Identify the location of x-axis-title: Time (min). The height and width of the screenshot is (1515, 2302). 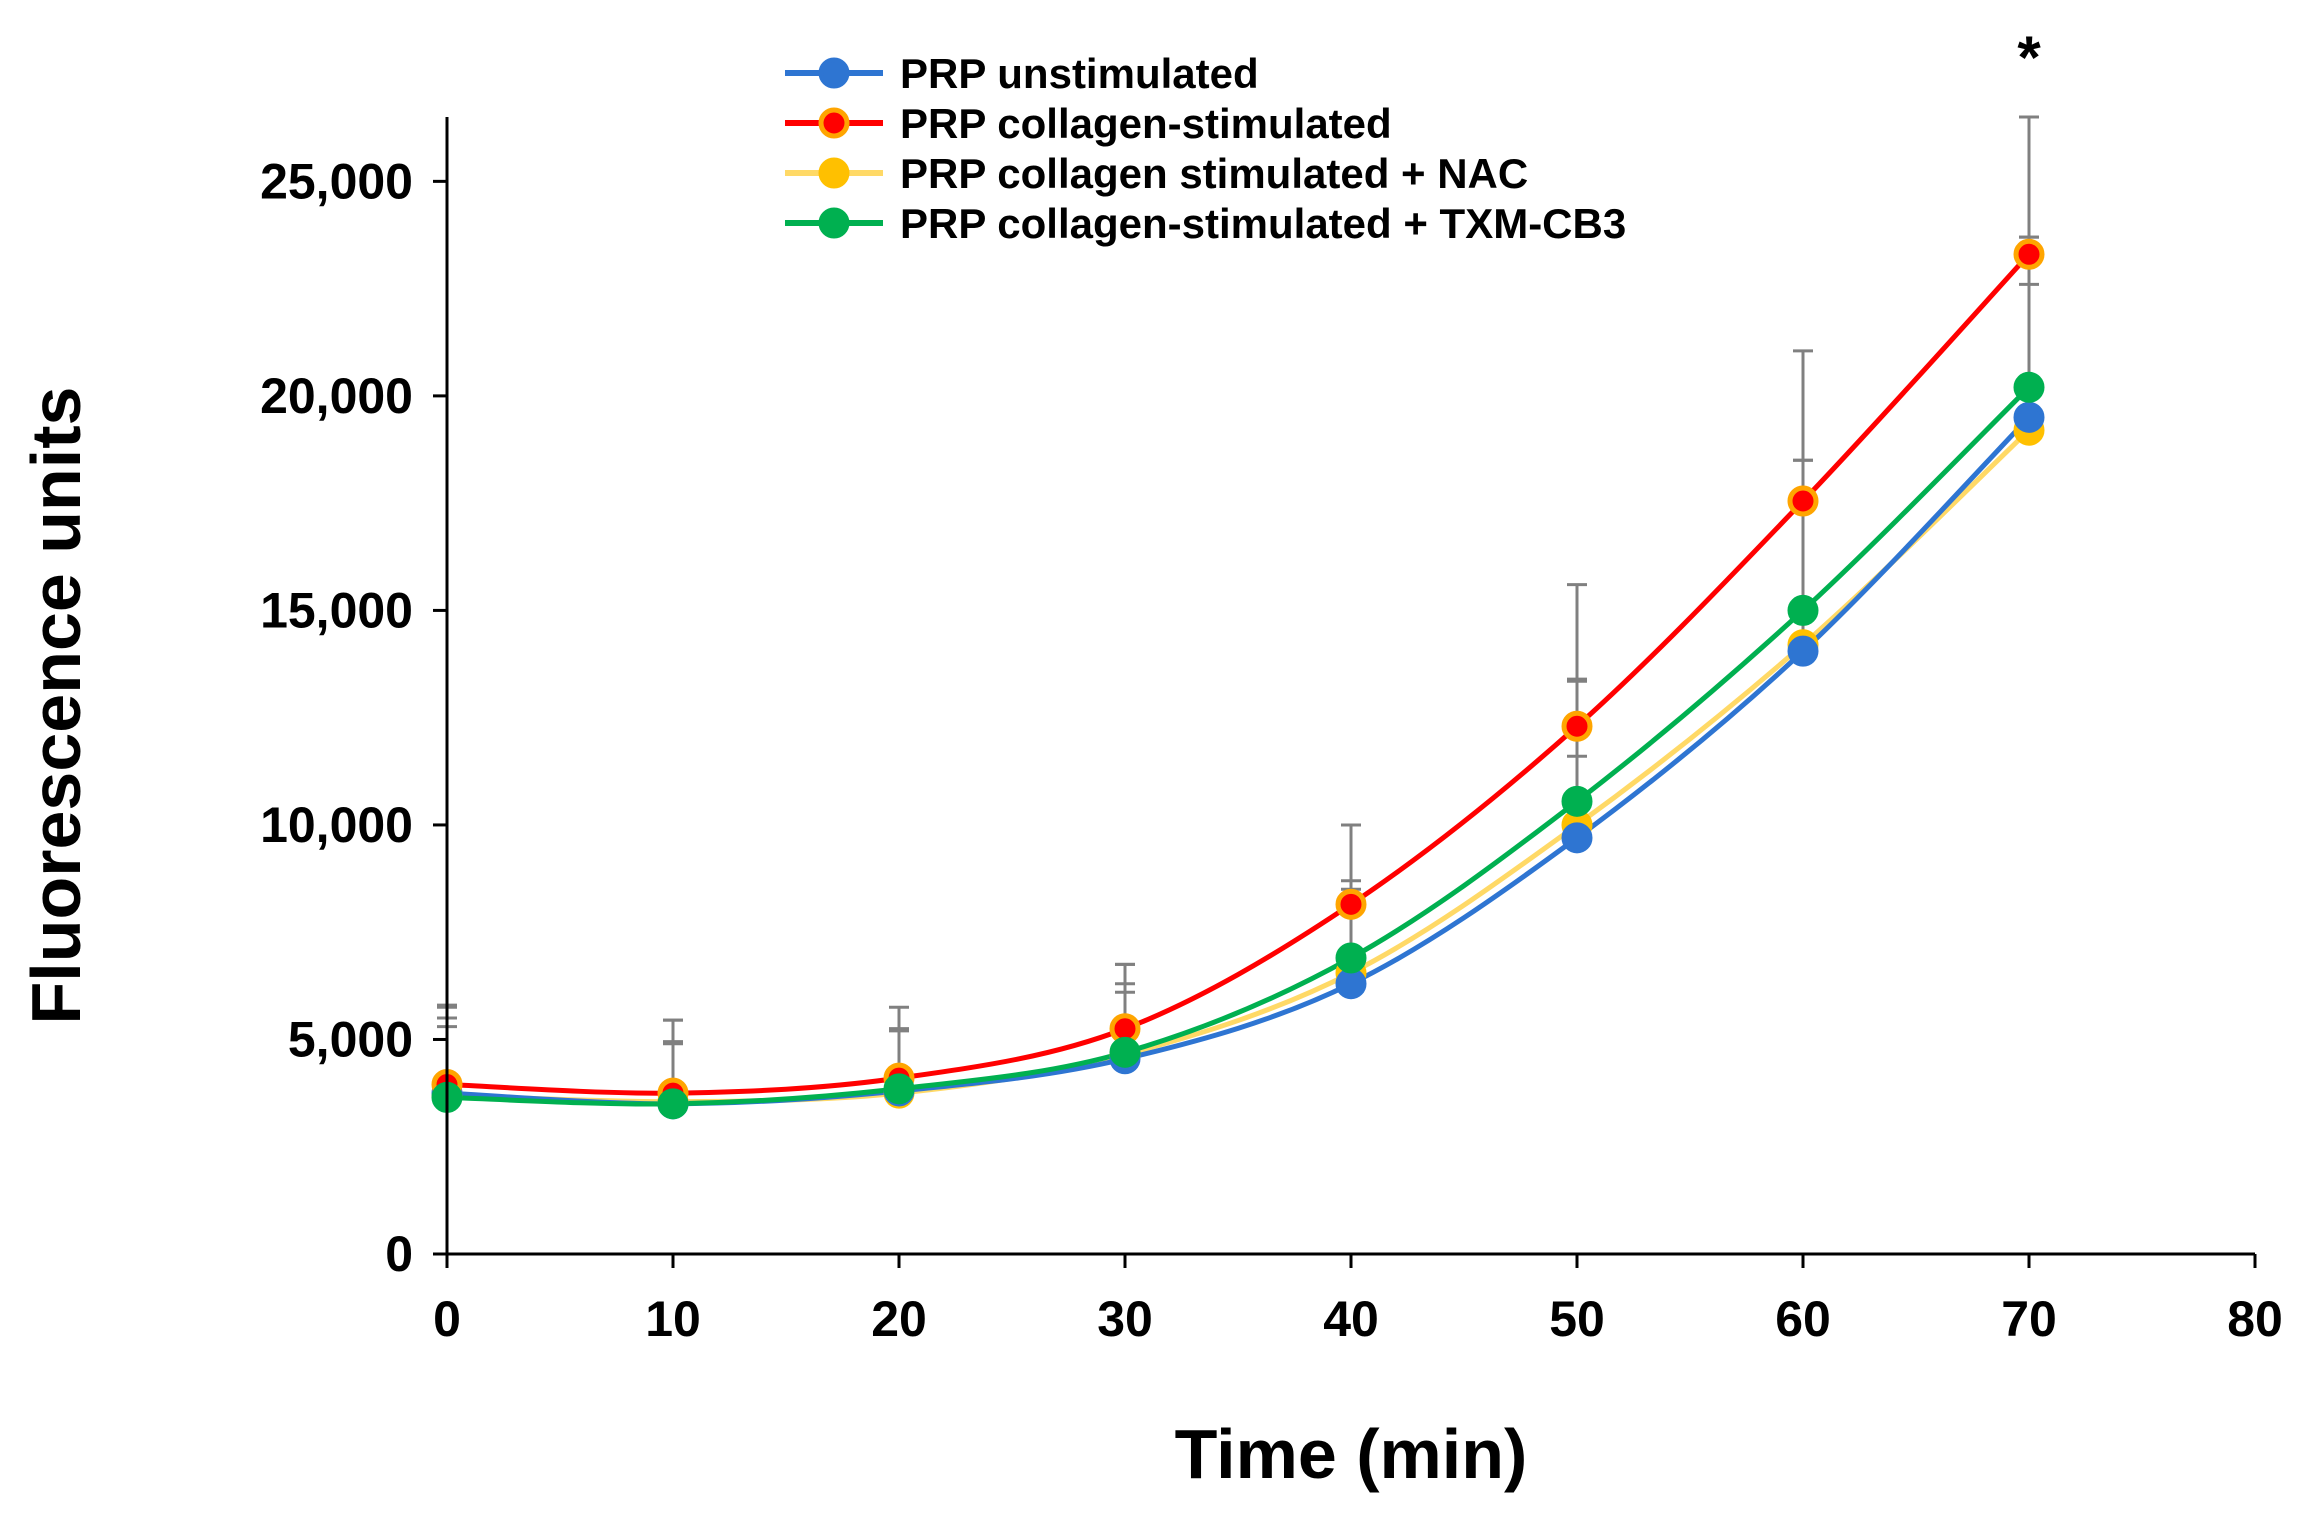
(1351, 1454).